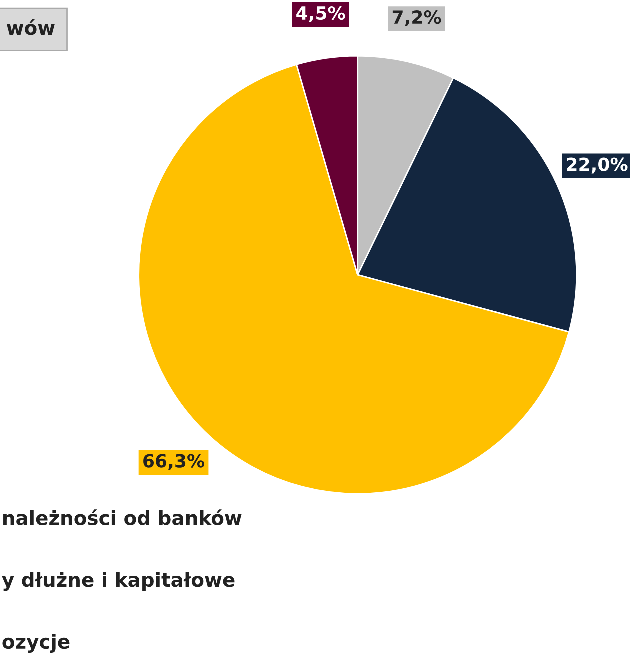 The image size is (630, 658). What do you see at coordinates (417, 18) in the screenshot?
I see `data-label: 7,2%` at bounding box center [417, 18].